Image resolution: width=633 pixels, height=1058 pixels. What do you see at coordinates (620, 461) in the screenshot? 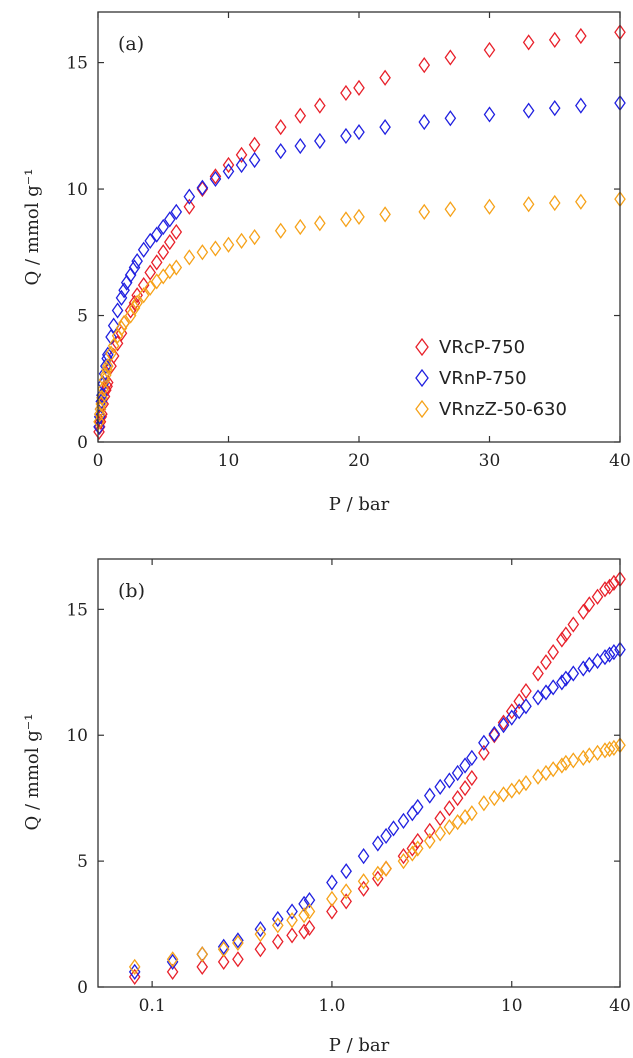
I see `panel-a-x-tick-label: 40` at bounding box center [620, 461].